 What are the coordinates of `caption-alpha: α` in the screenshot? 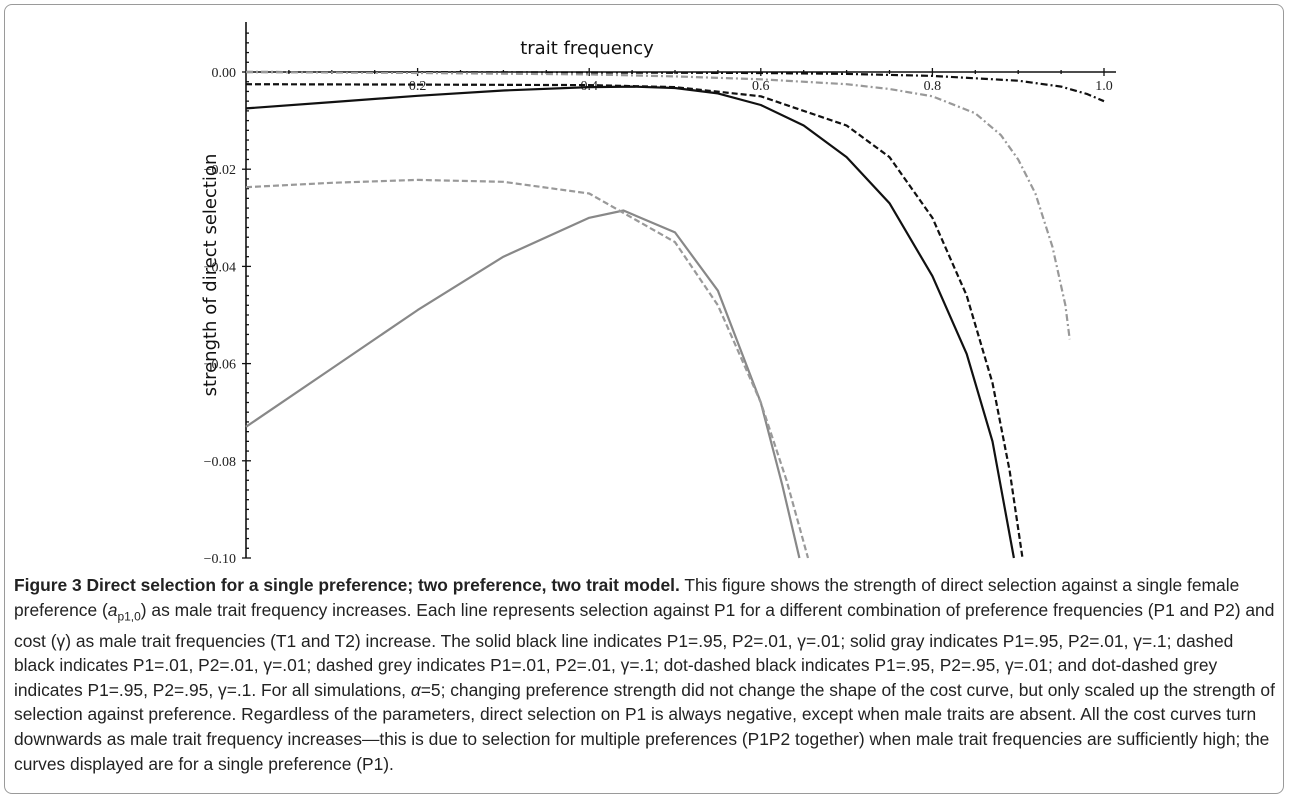 It's located at (416, 690).